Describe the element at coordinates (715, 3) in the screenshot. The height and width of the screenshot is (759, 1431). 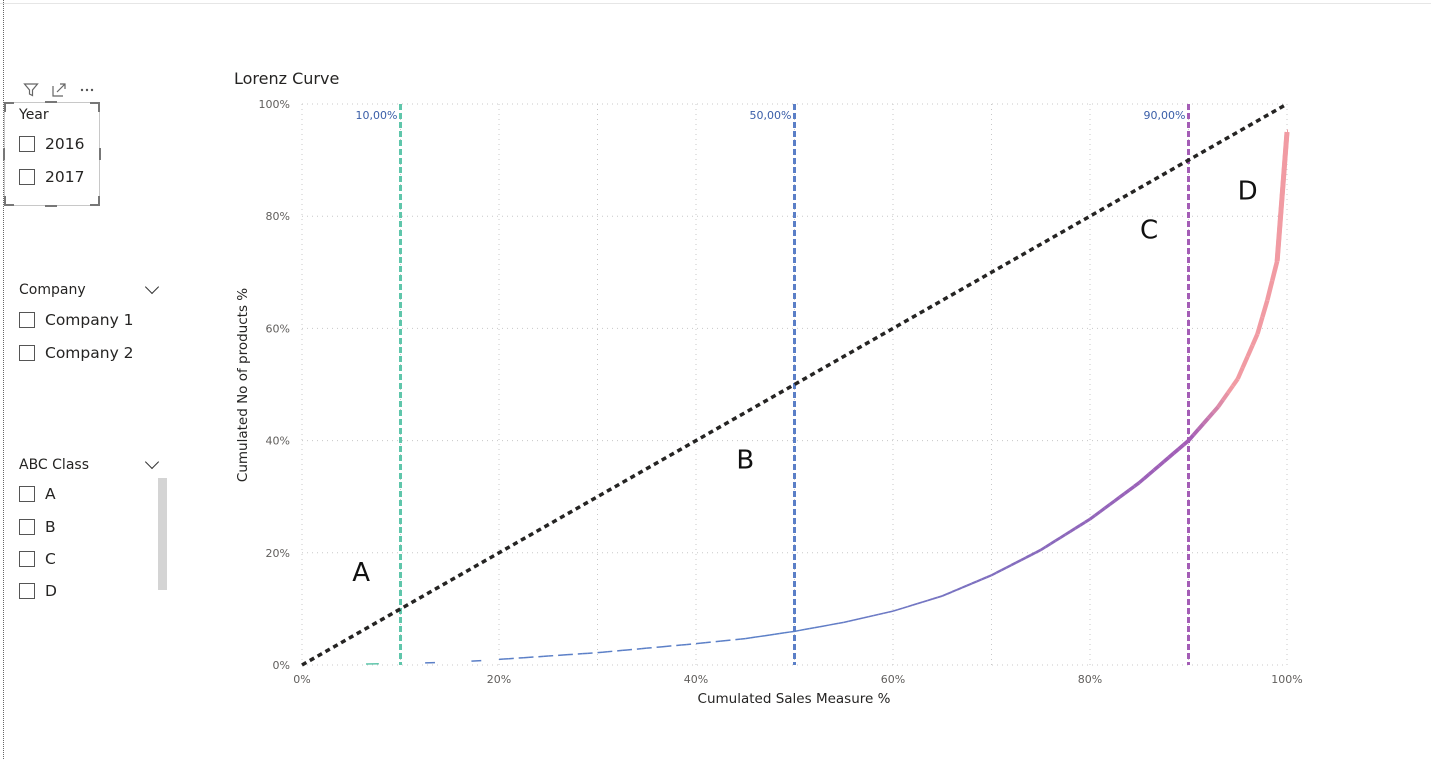
I see `top-divider` at that location.